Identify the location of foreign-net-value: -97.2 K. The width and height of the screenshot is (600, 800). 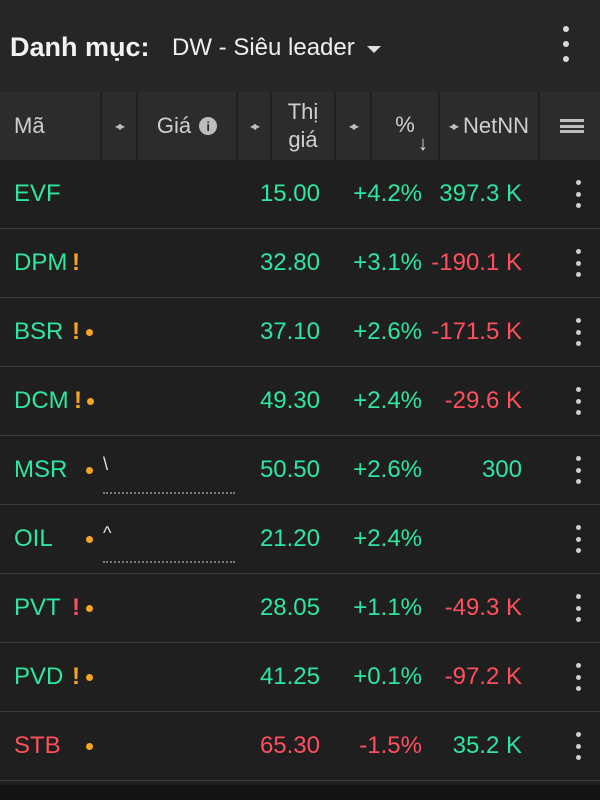
(483, 676).